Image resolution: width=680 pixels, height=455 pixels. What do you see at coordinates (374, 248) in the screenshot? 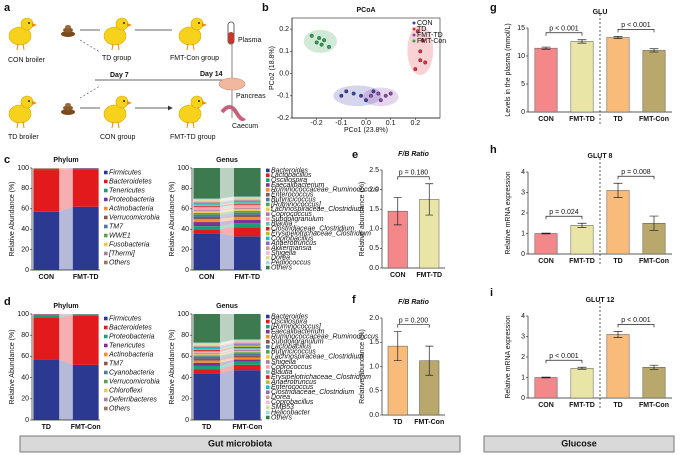
I see `y-tick-label: 0.5` at bounding box center [374, 248].